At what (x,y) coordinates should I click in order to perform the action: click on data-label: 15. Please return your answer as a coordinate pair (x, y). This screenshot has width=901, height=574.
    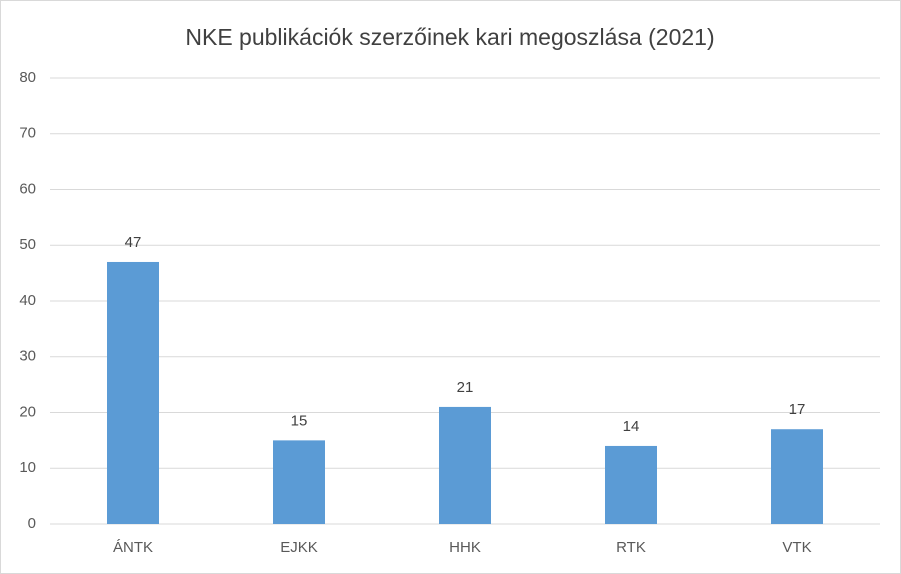
    Looking at the image, I should click on (299, 420).